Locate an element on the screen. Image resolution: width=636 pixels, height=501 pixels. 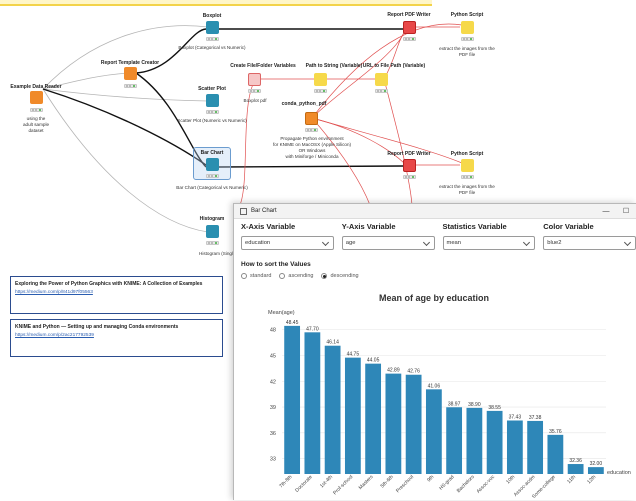
conda-environment-icon is located at coordinates (311, 118).